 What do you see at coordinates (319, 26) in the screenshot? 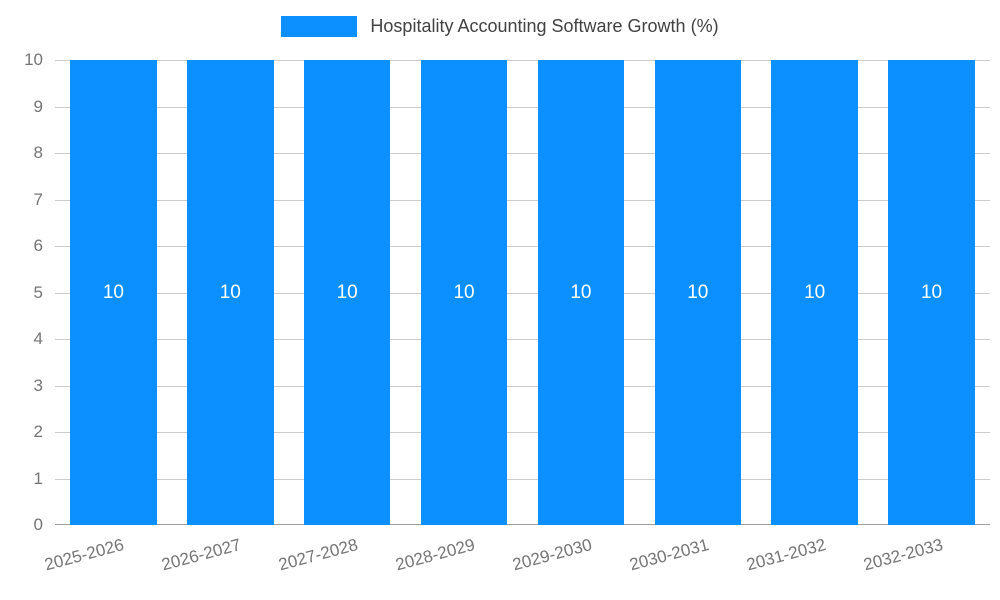
I see `legend-swatch` at bounding box center [319, 26].